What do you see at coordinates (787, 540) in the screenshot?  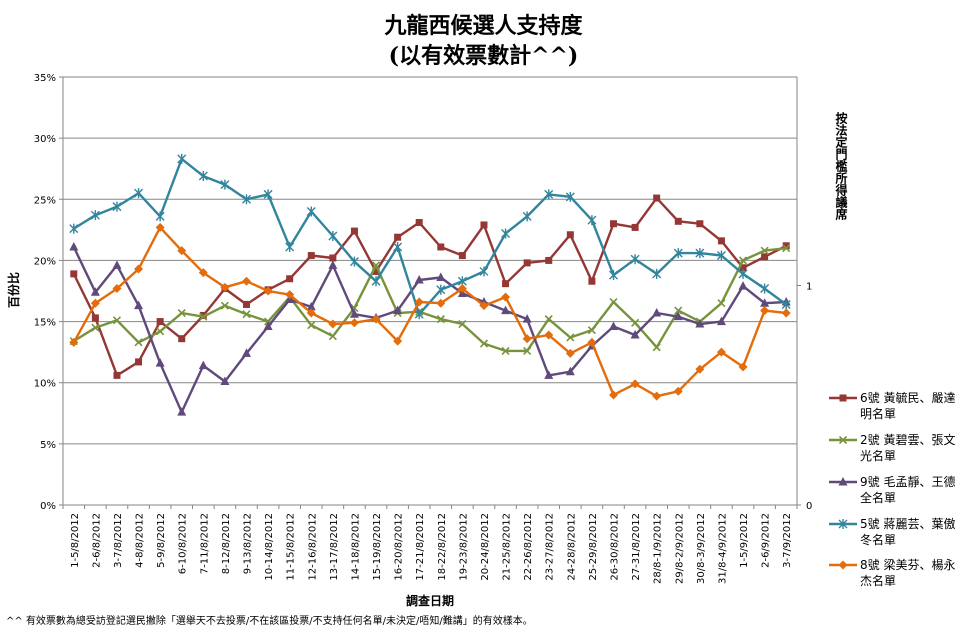 I see `x-tick-label: 3-7/9/2012` at bounding box center [787, 540].